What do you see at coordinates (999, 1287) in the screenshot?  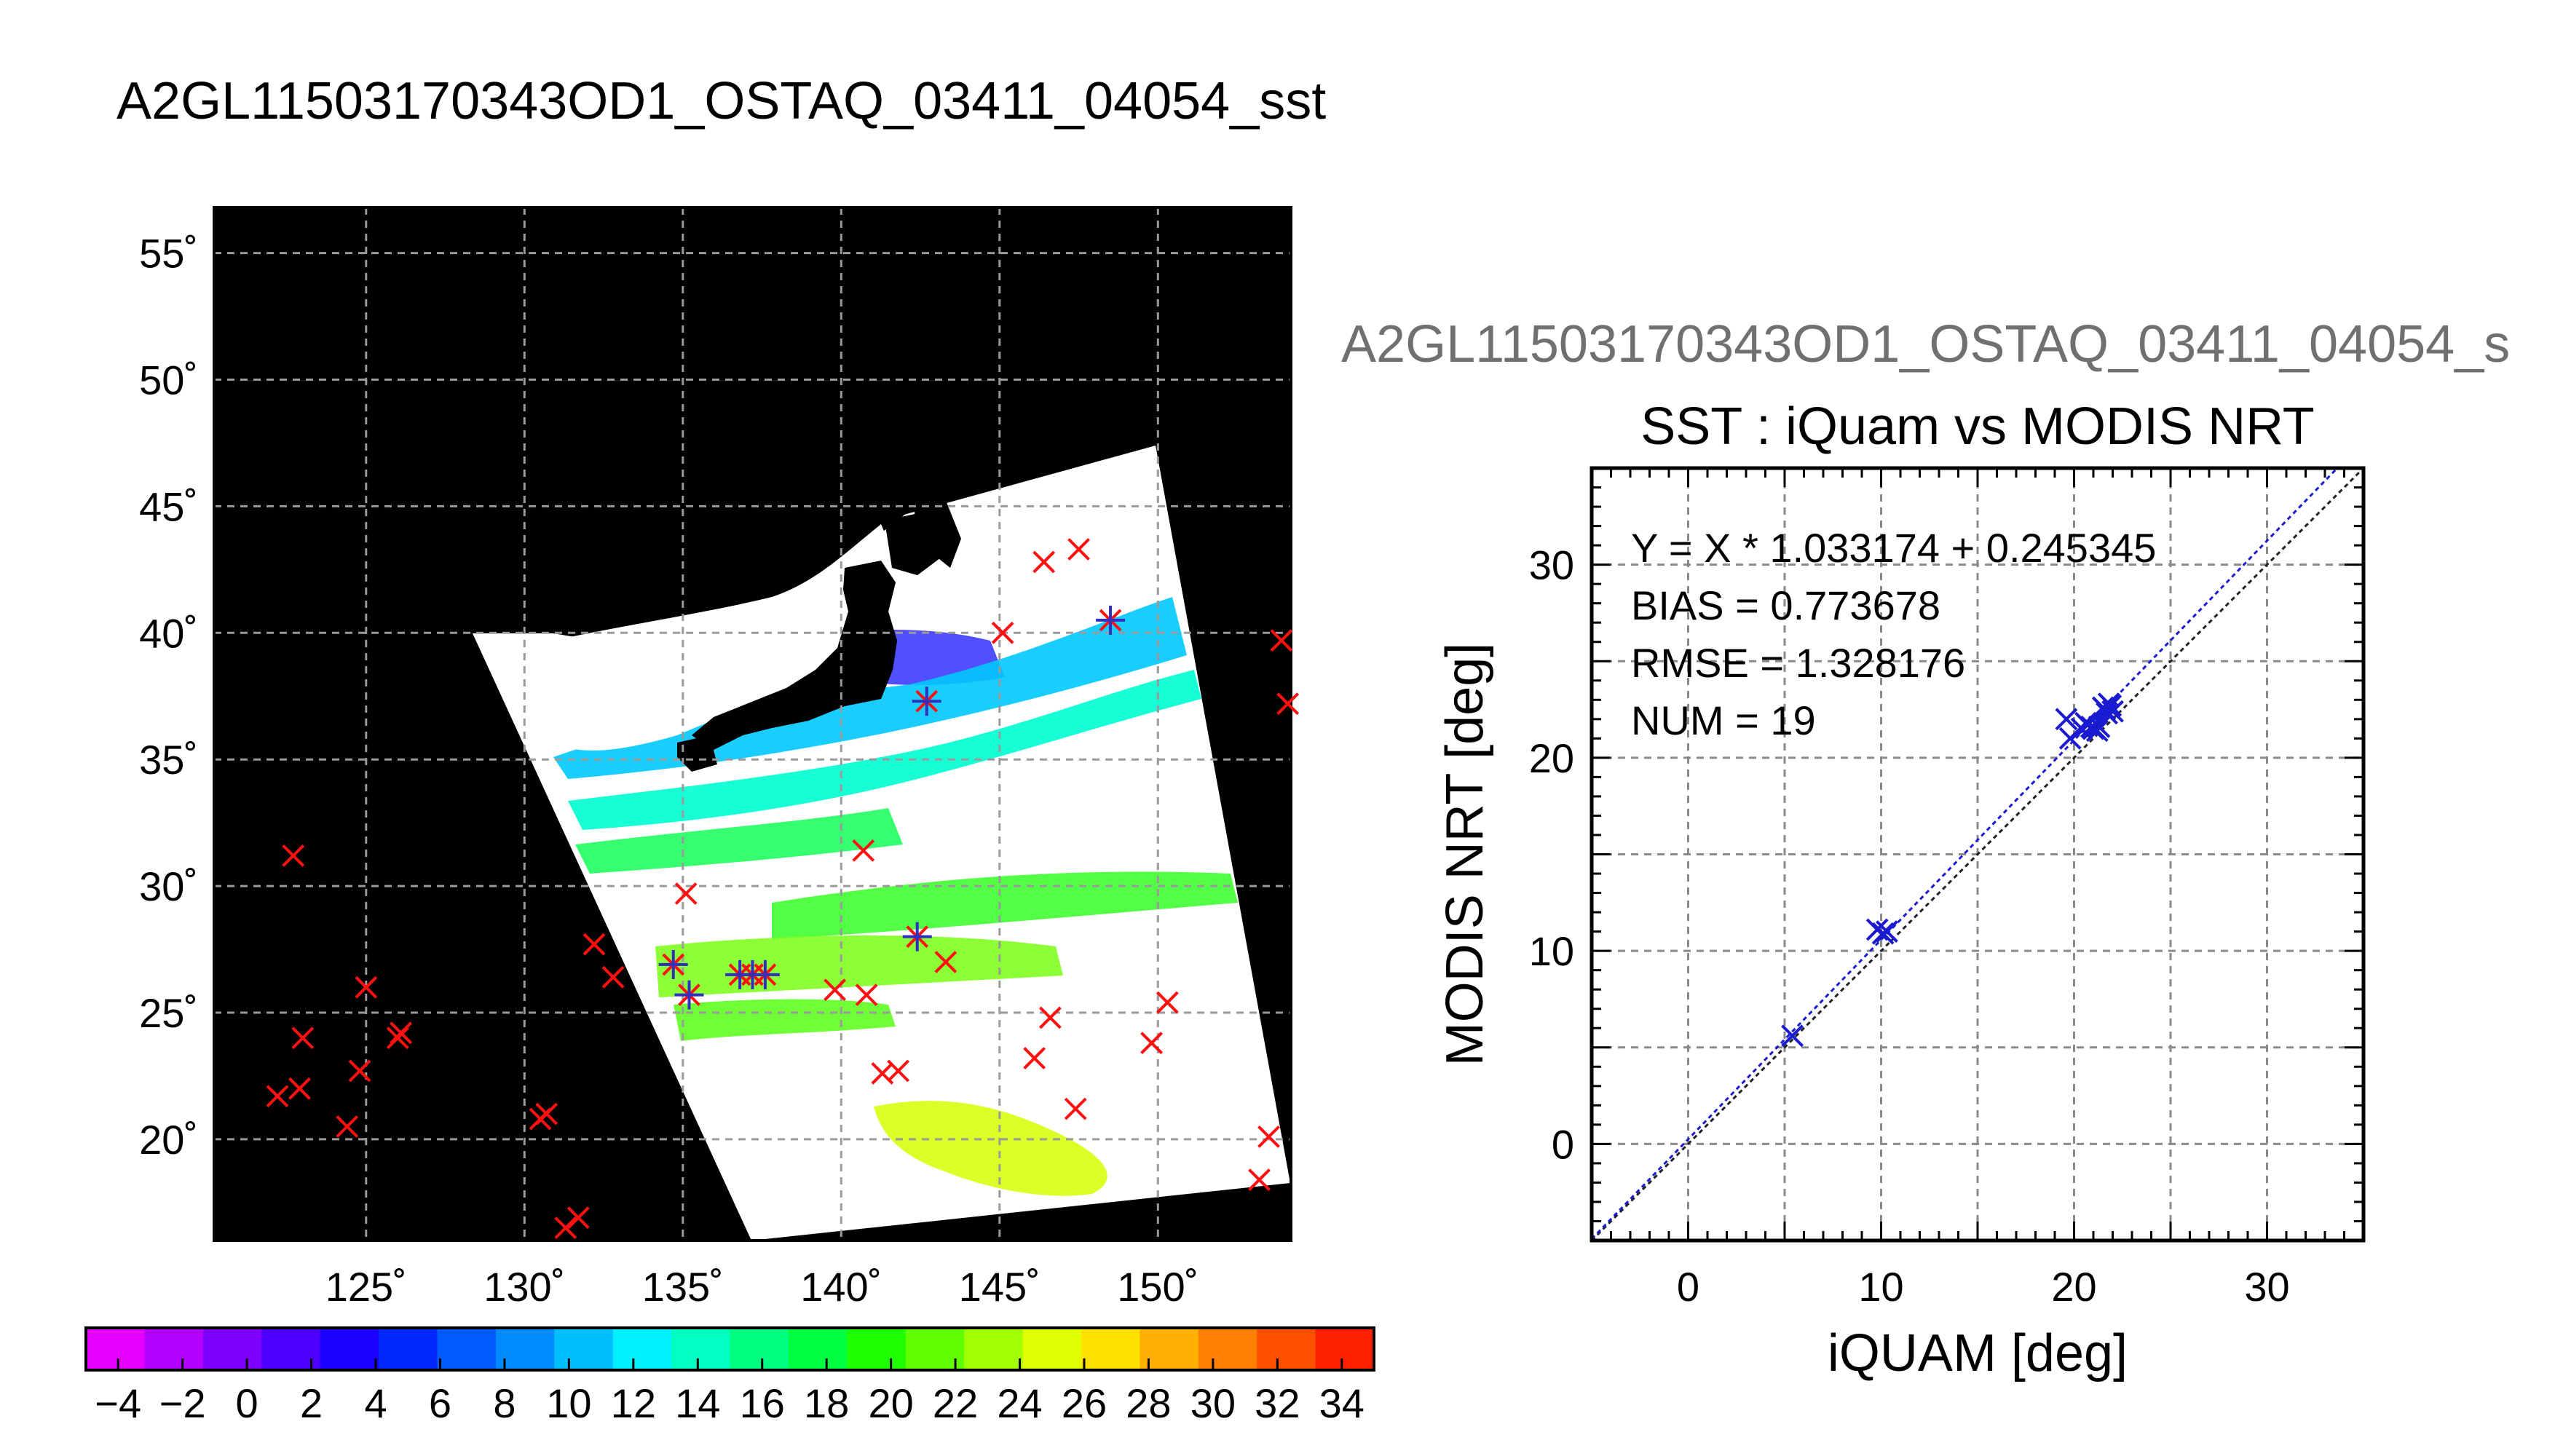 I see `map-lon-tick-label: 145˚` at bounding box center [999, 1287].